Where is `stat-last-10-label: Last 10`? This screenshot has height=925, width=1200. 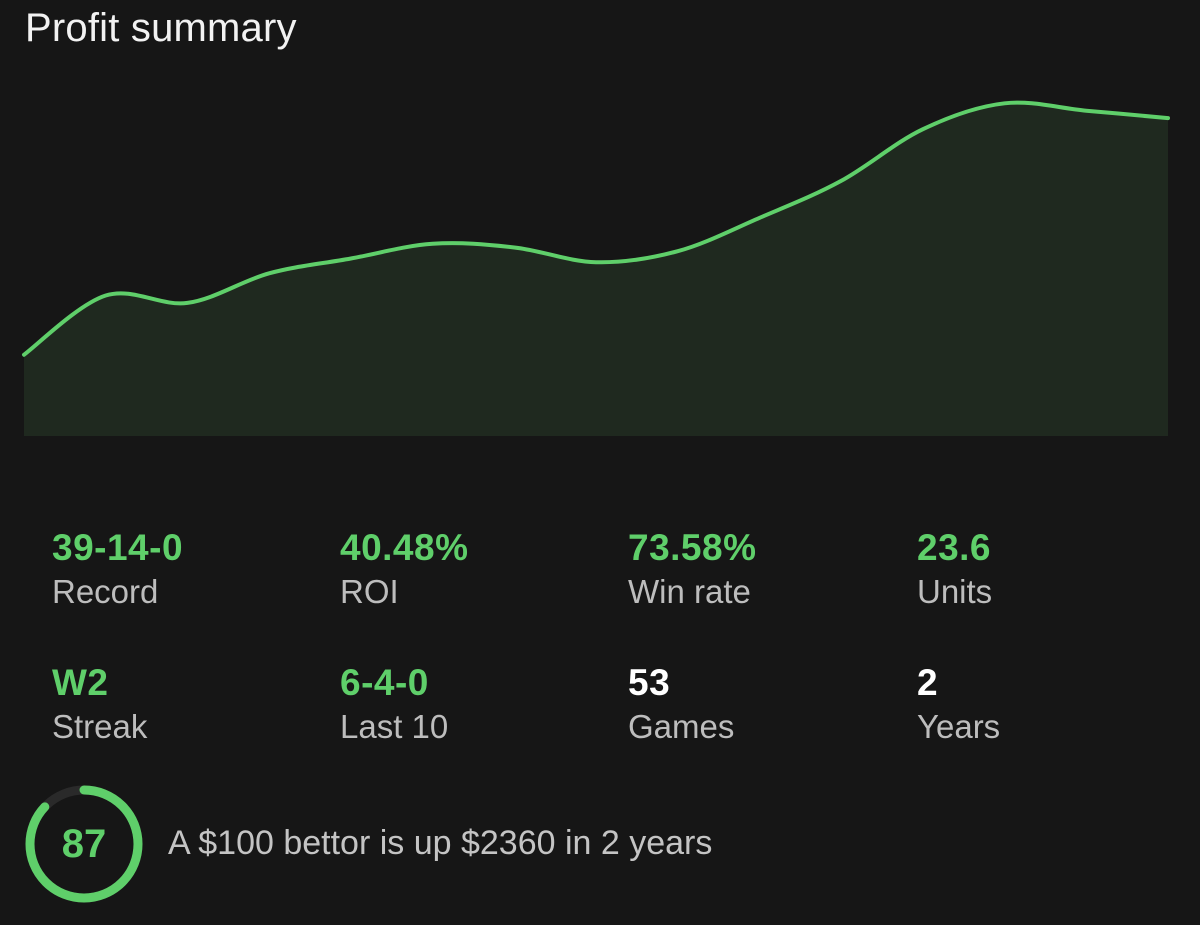 stat-last-10-label: Last 10 is located at coordinates (394, 726).